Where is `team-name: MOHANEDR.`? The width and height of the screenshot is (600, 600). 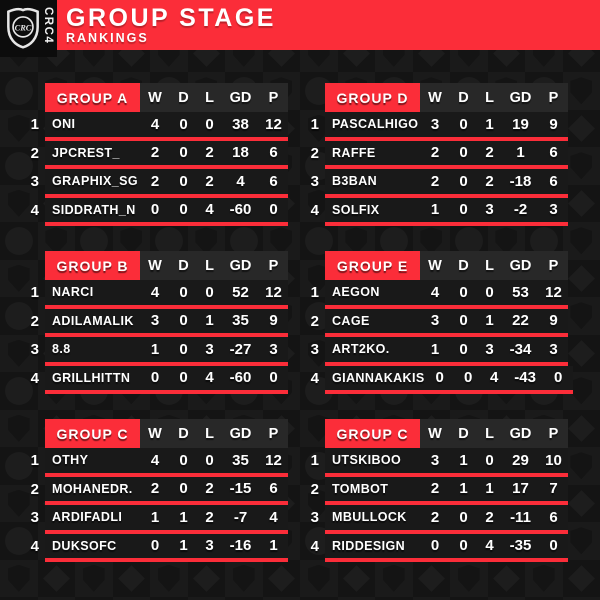
team-name: MOHANEDR. is located at coordinates (92, 488).